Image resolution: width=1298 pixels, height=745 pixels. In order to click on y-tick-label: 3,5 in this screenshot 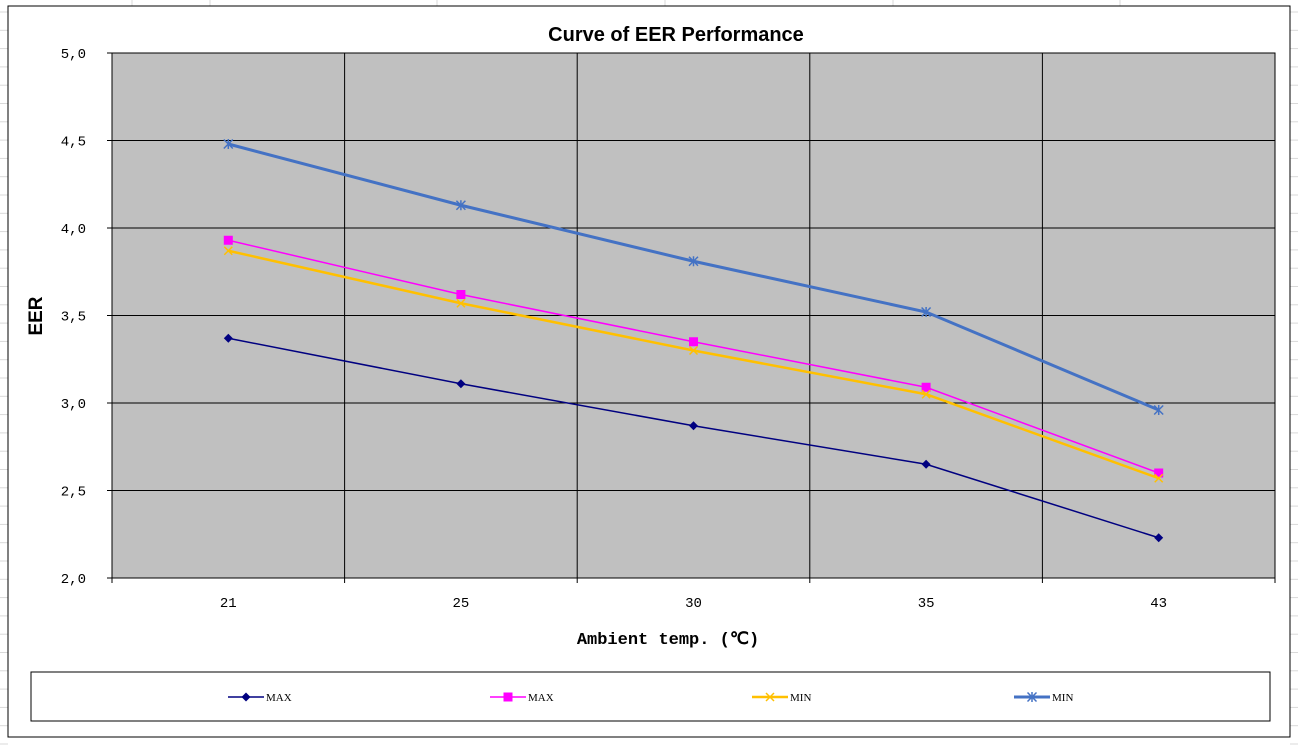, I will do `click(73, 318)`.